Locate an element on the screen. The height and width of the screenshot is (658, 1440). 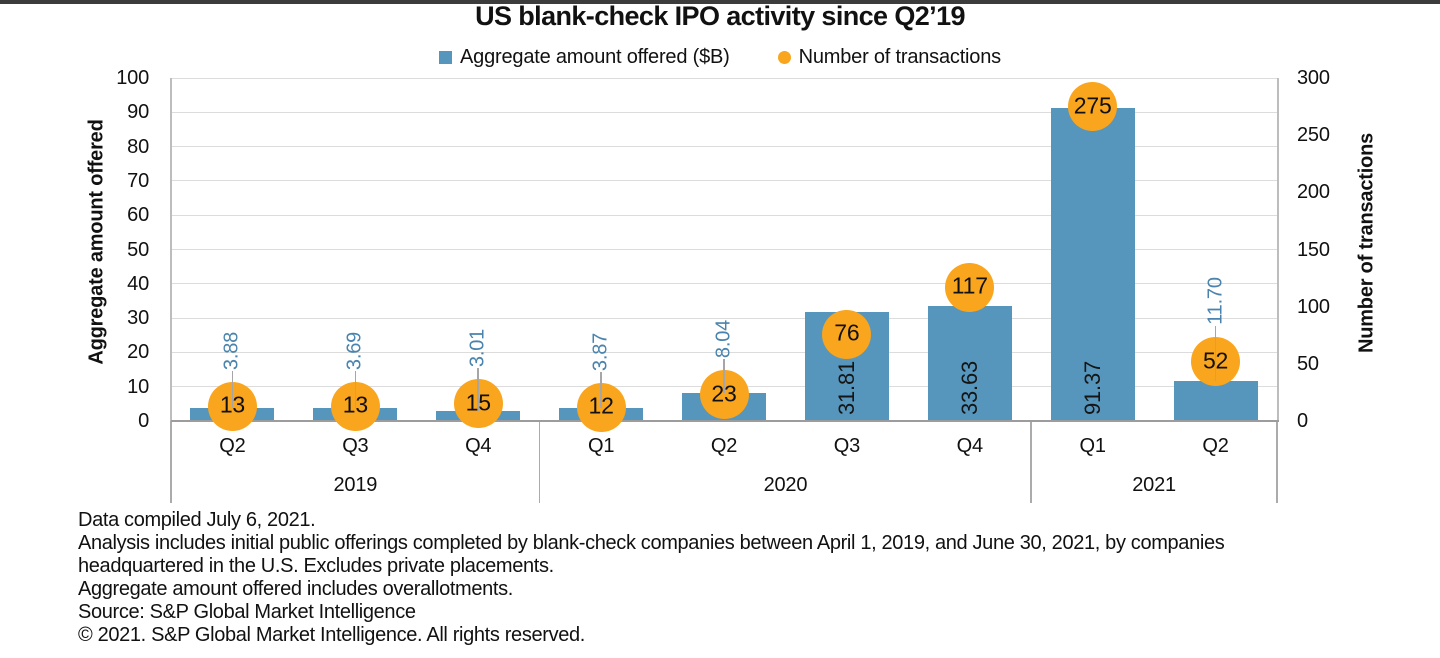
right-axis-tick: 200 is located at coordinates (1313, 192).